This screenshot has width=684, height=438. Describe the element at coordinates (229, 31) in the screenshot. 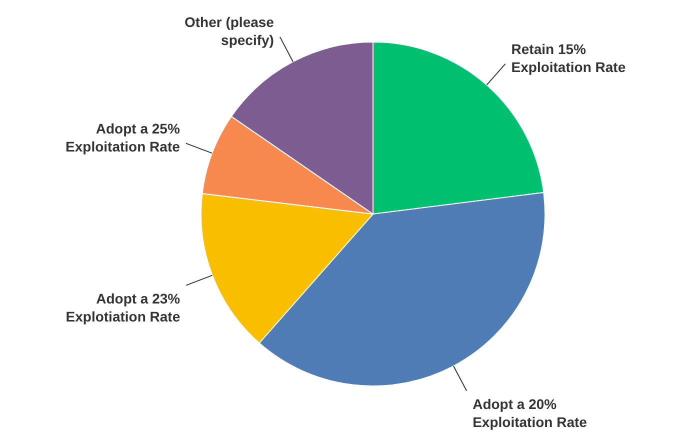

I see `slice-label: Other (please specify)` at that location.